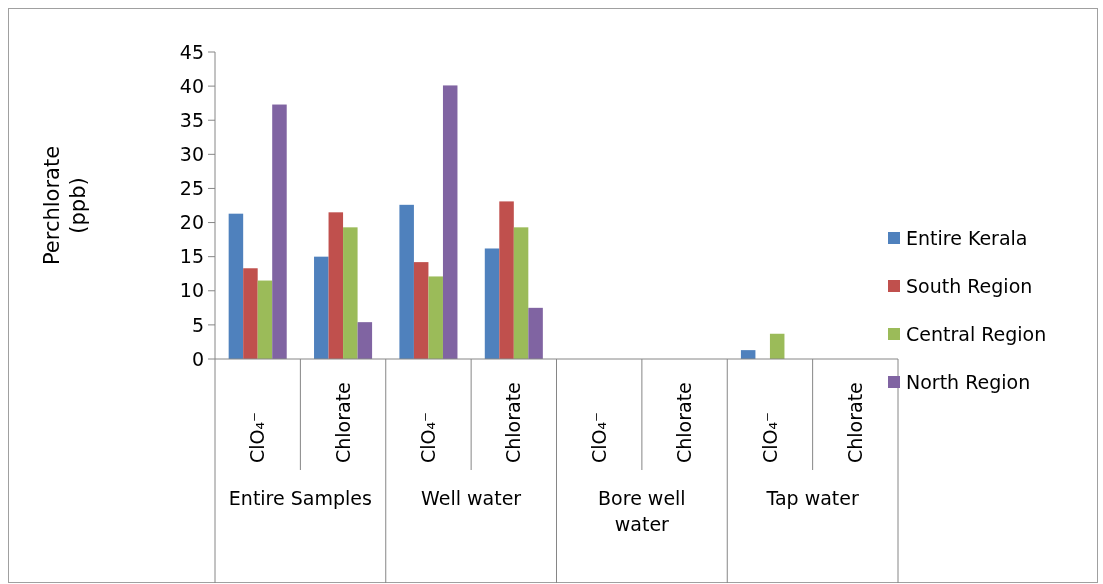  What do you see at coordinates (191, 85) in the screenshot?
I see `y-tick-label: 40` at bounding box center [191, 85].